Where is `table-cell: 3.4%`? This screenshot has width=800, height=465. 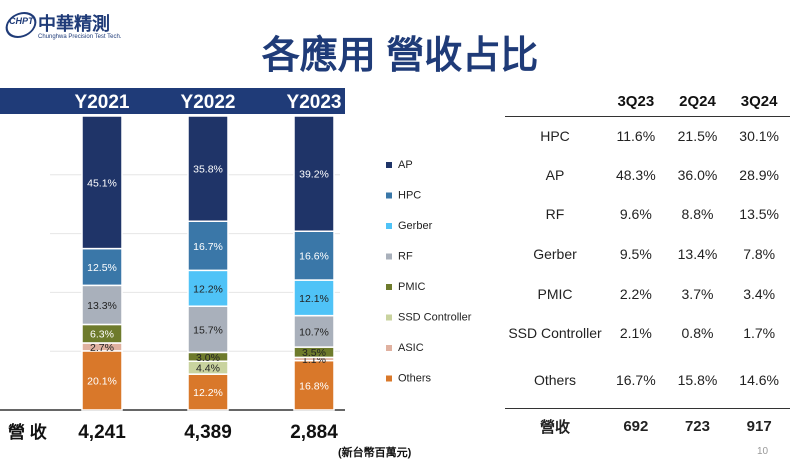 table-cell: 3.4% is located at coordinates (759, 293).